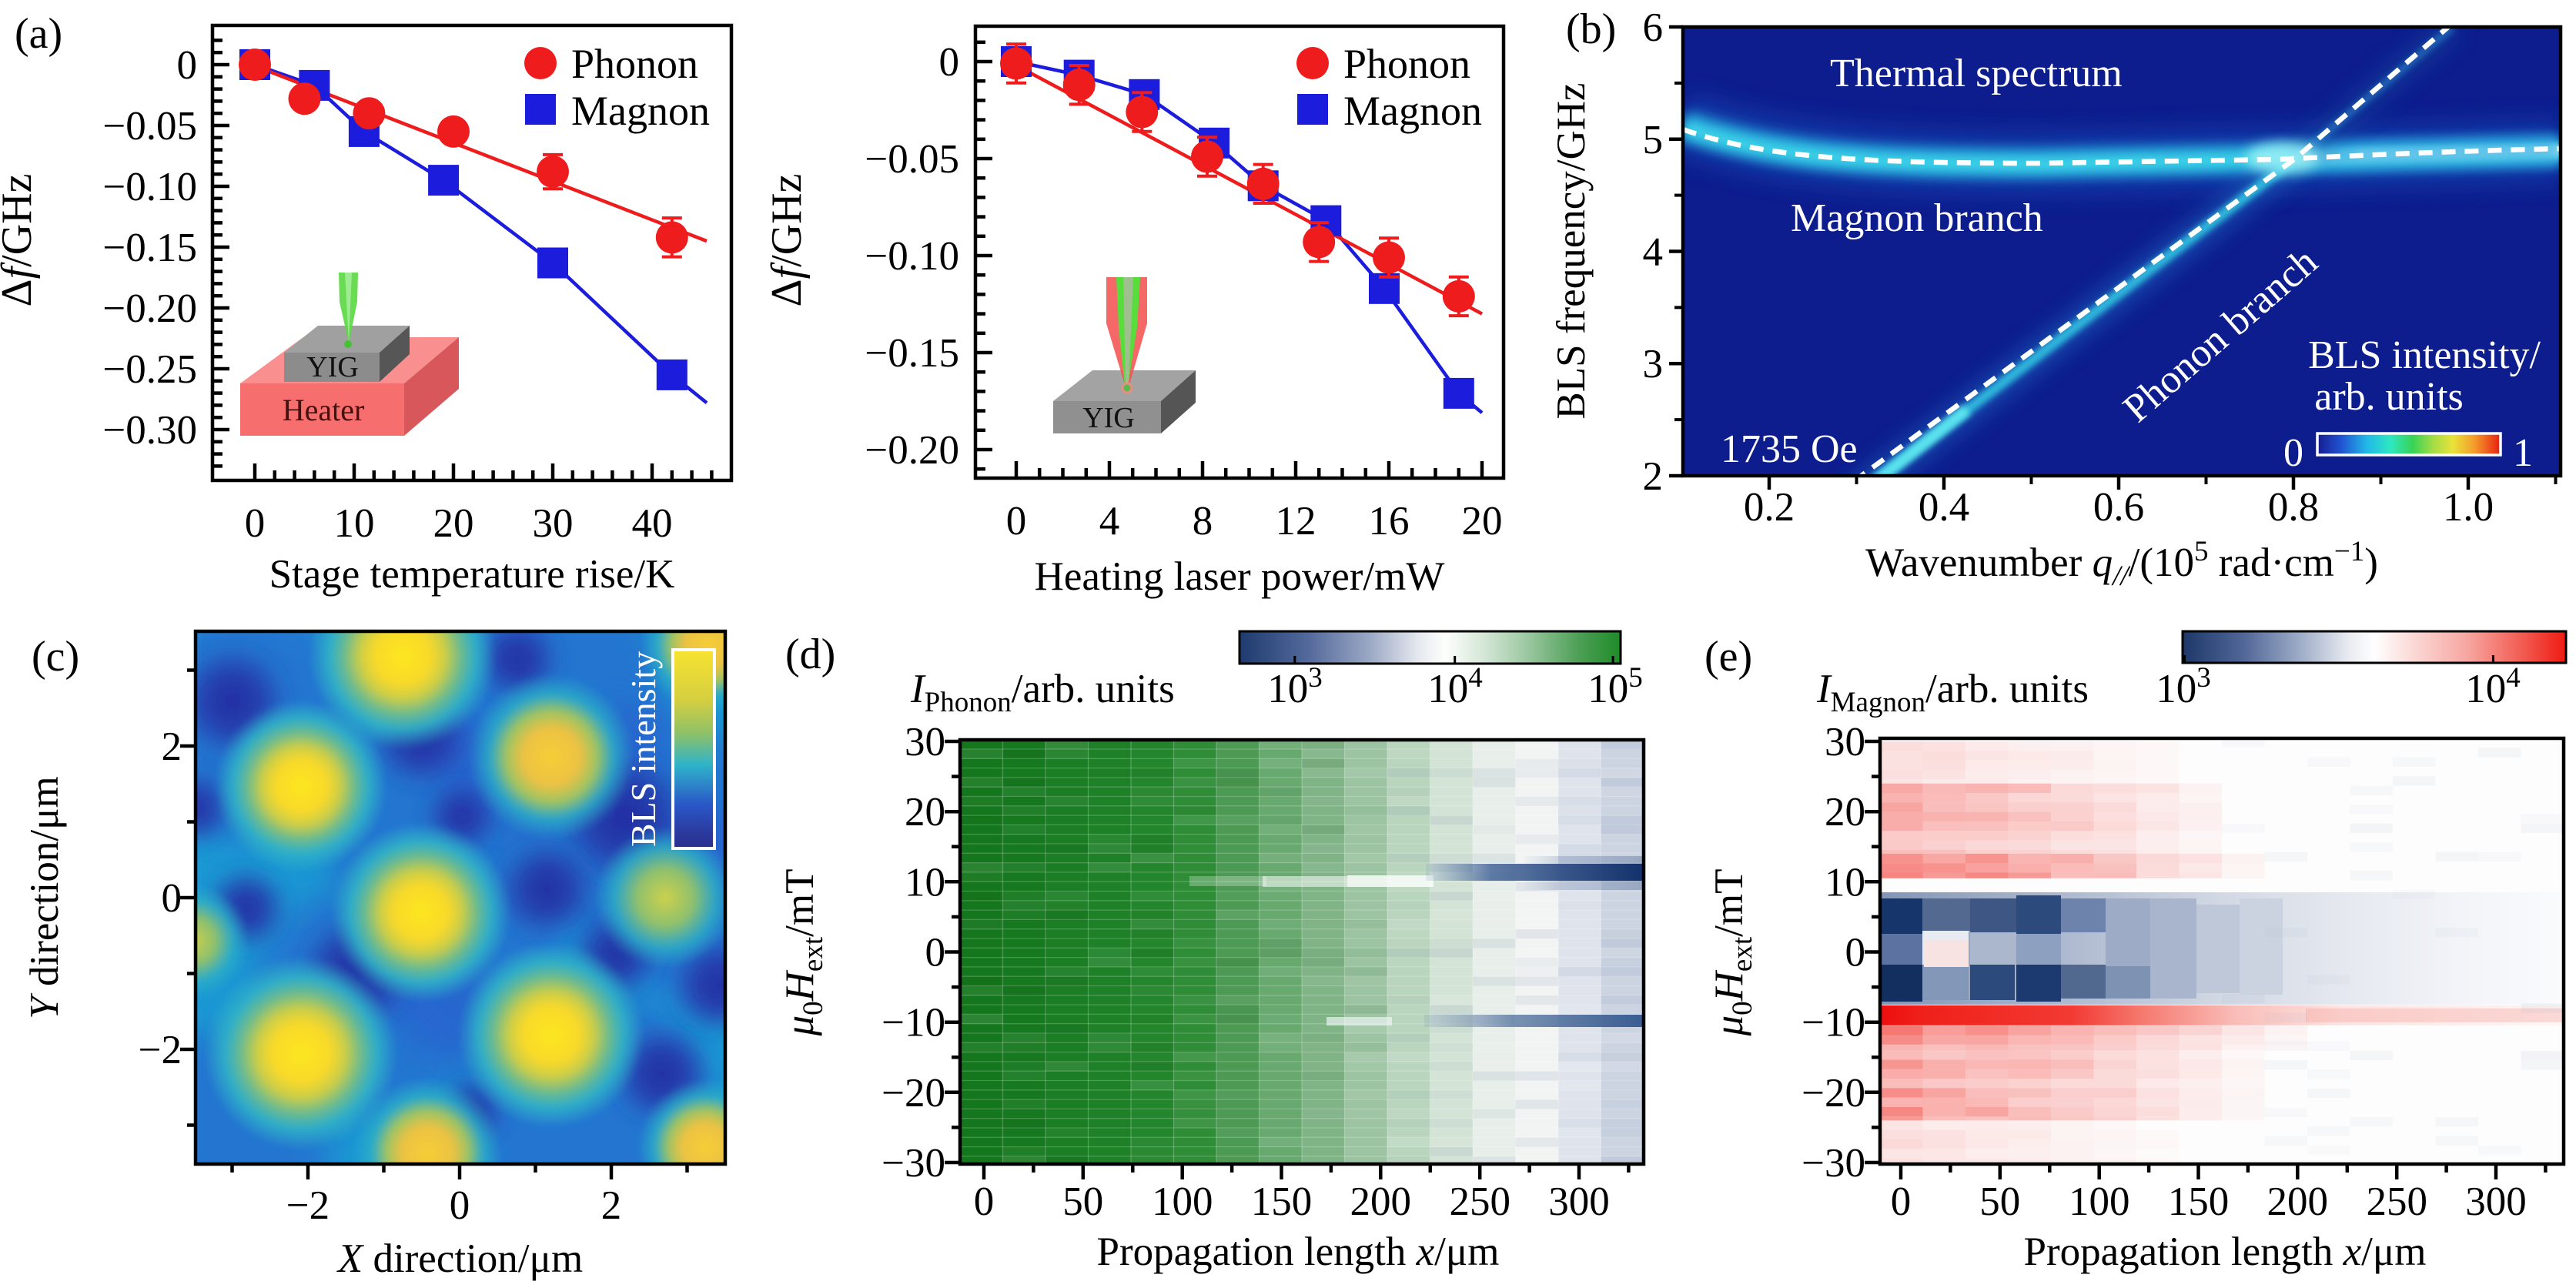 This screenshot has height=1288, width=2576. What do you see at coordinates (1203, 522) in the screenshot?
I see `svg-text: 8` at bounding box center [1203, 522].